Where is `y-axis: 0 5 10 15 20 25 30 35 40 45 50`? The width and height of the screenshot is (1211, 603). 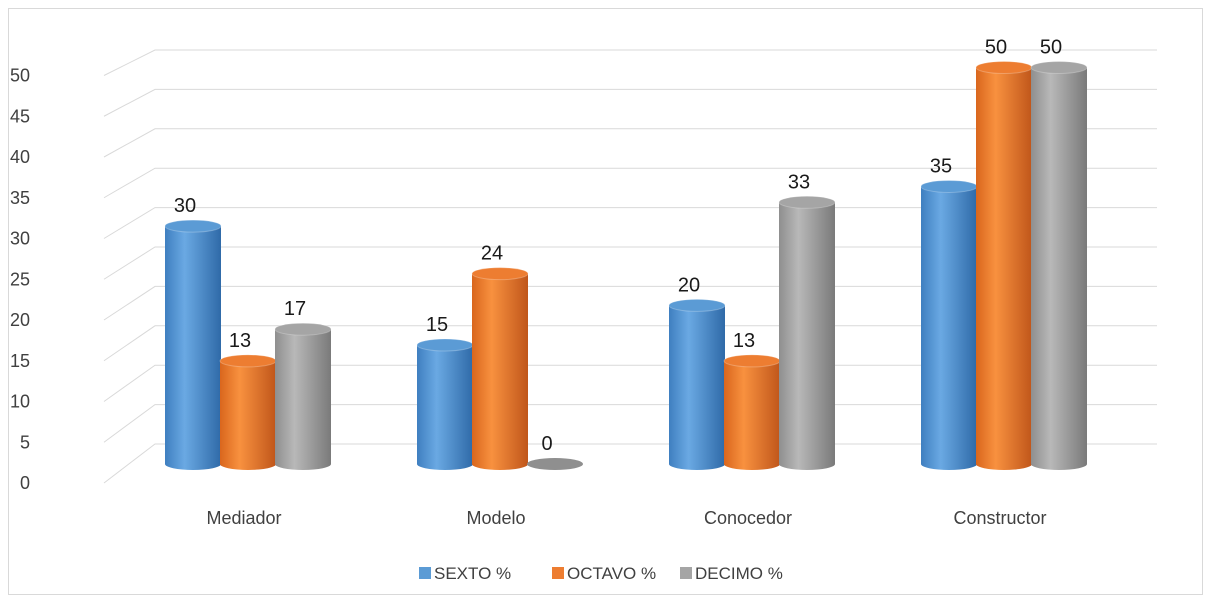
y-axis: 0 5 10 15 20 25 30 35 40 45 50 is located at coordinates (20, 280).